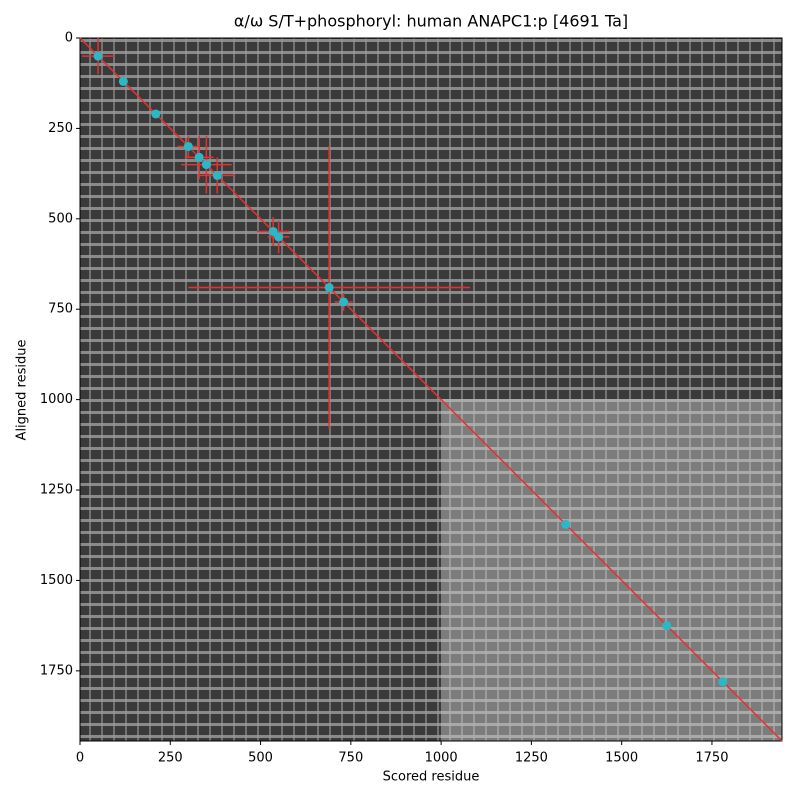 This screenshot has height=804, width=800. Describe the element at coordinates (431, 777) in the screenshot. I see `x-axis-label: Scored residue` at that location.